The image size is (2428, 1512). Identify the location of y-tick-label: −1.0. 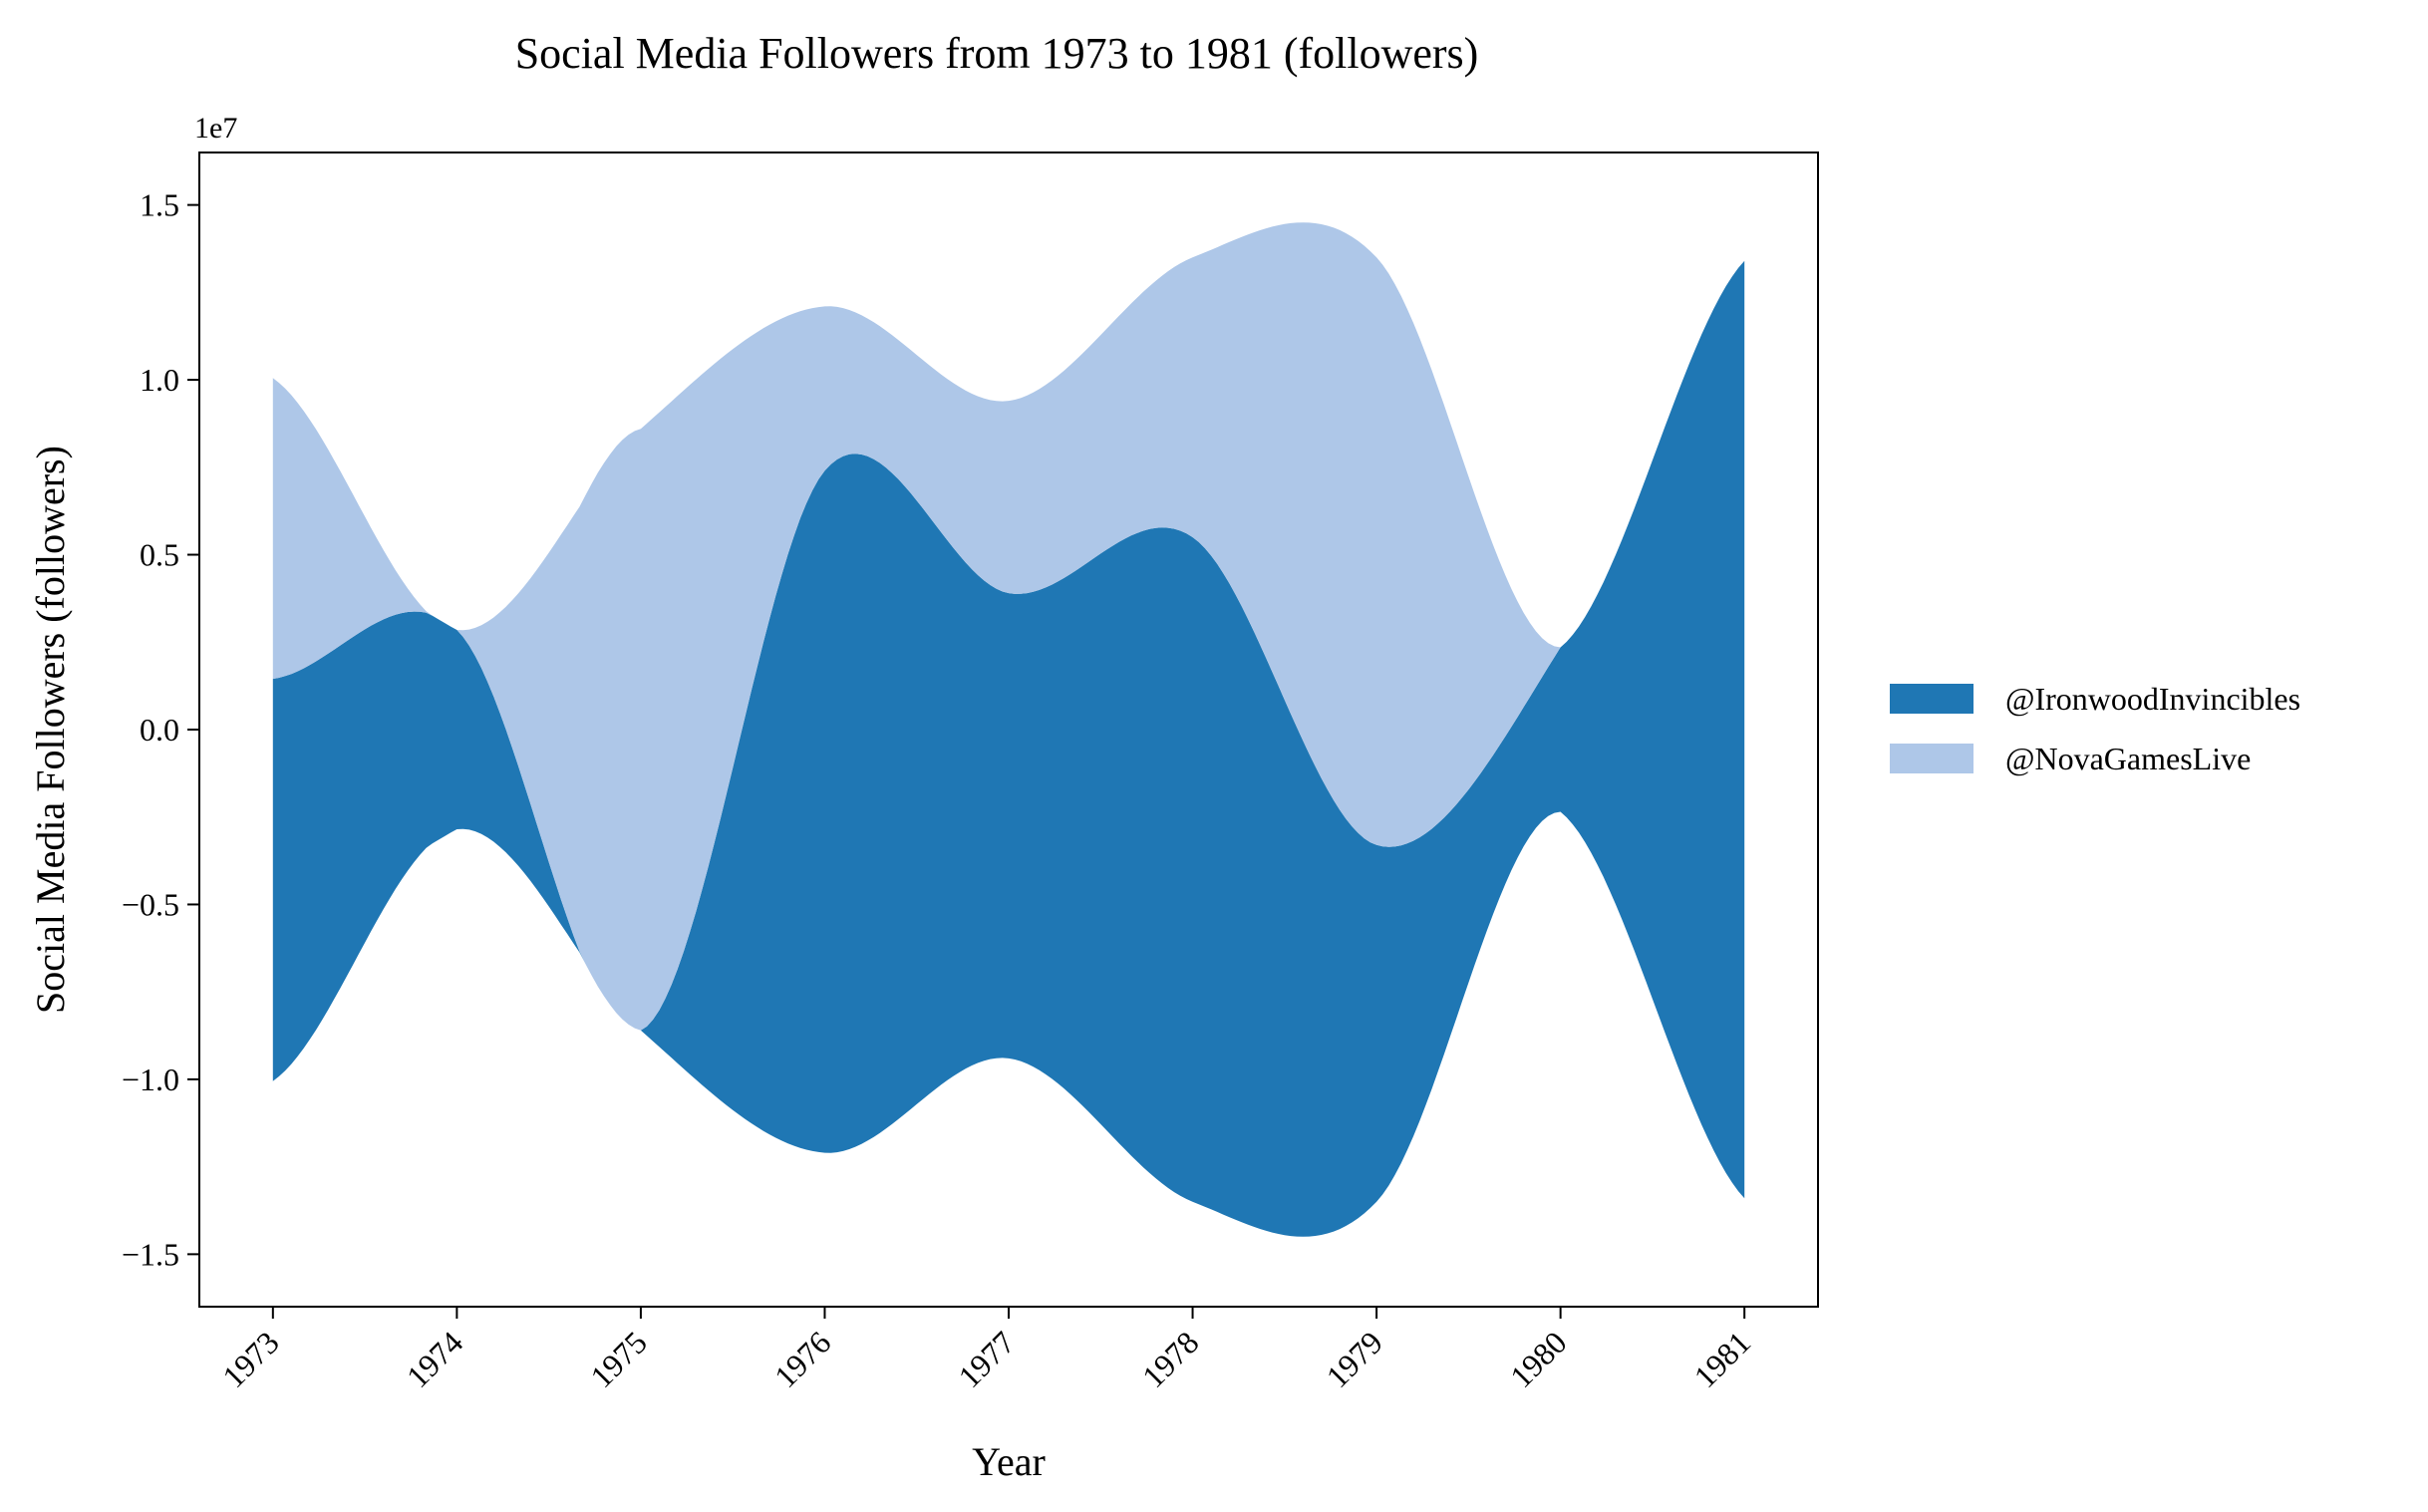
(150, 1079).